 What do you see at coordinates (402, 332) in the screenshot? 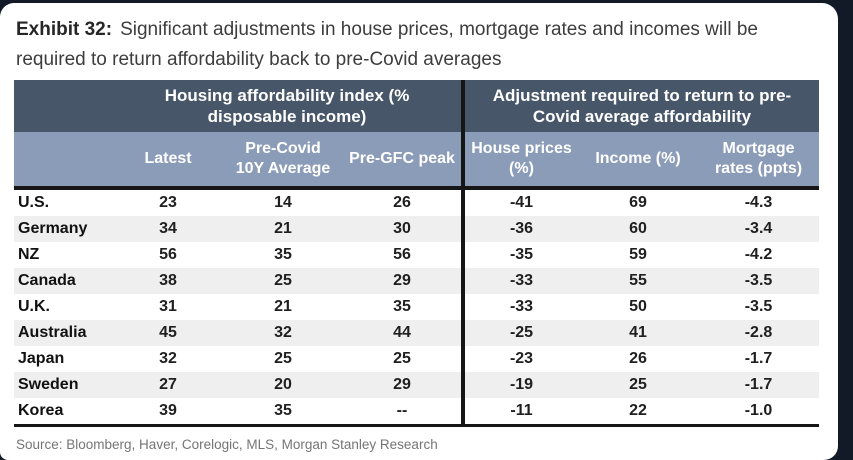
I see `value-cell: 44` at bounding box center [402, 332].